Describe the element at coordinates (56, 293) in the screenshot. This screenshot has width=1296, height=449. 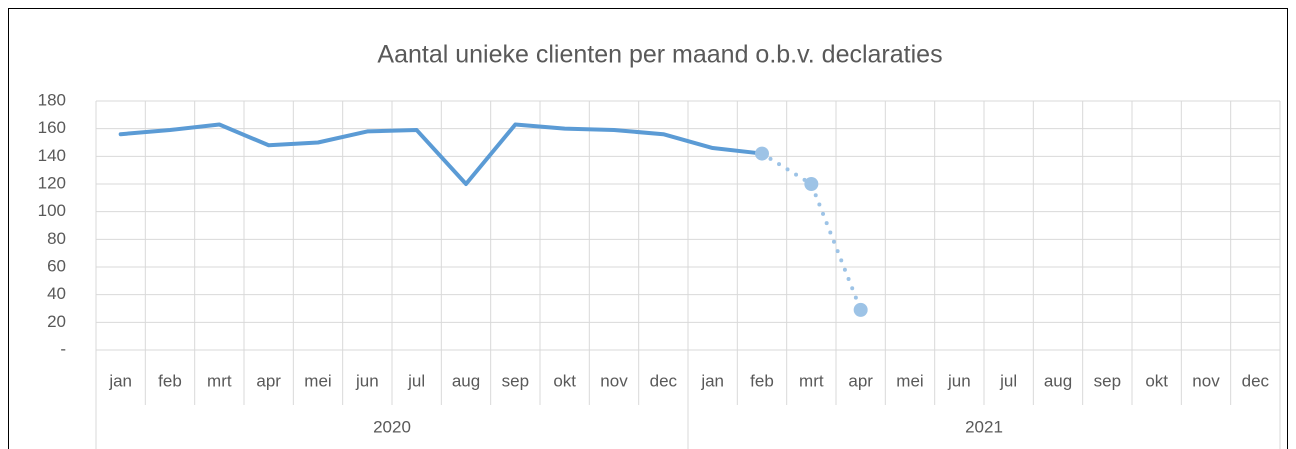
I see `y-tick-label: 40` at that location.